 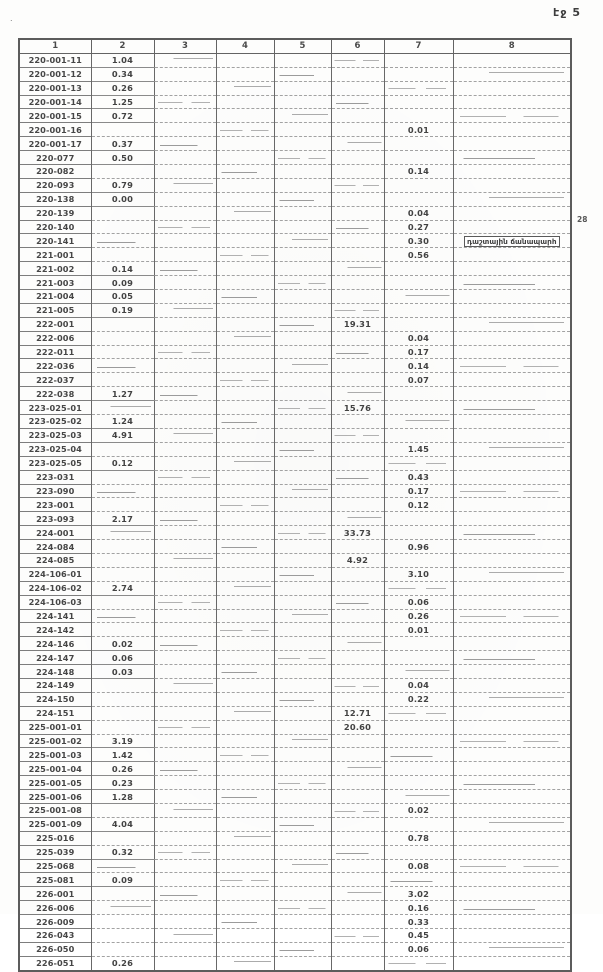 What do you see at coordinates (418, 338) in the screenshot?
I see `cell-value: 0.04` at bounding box center [418, 338].